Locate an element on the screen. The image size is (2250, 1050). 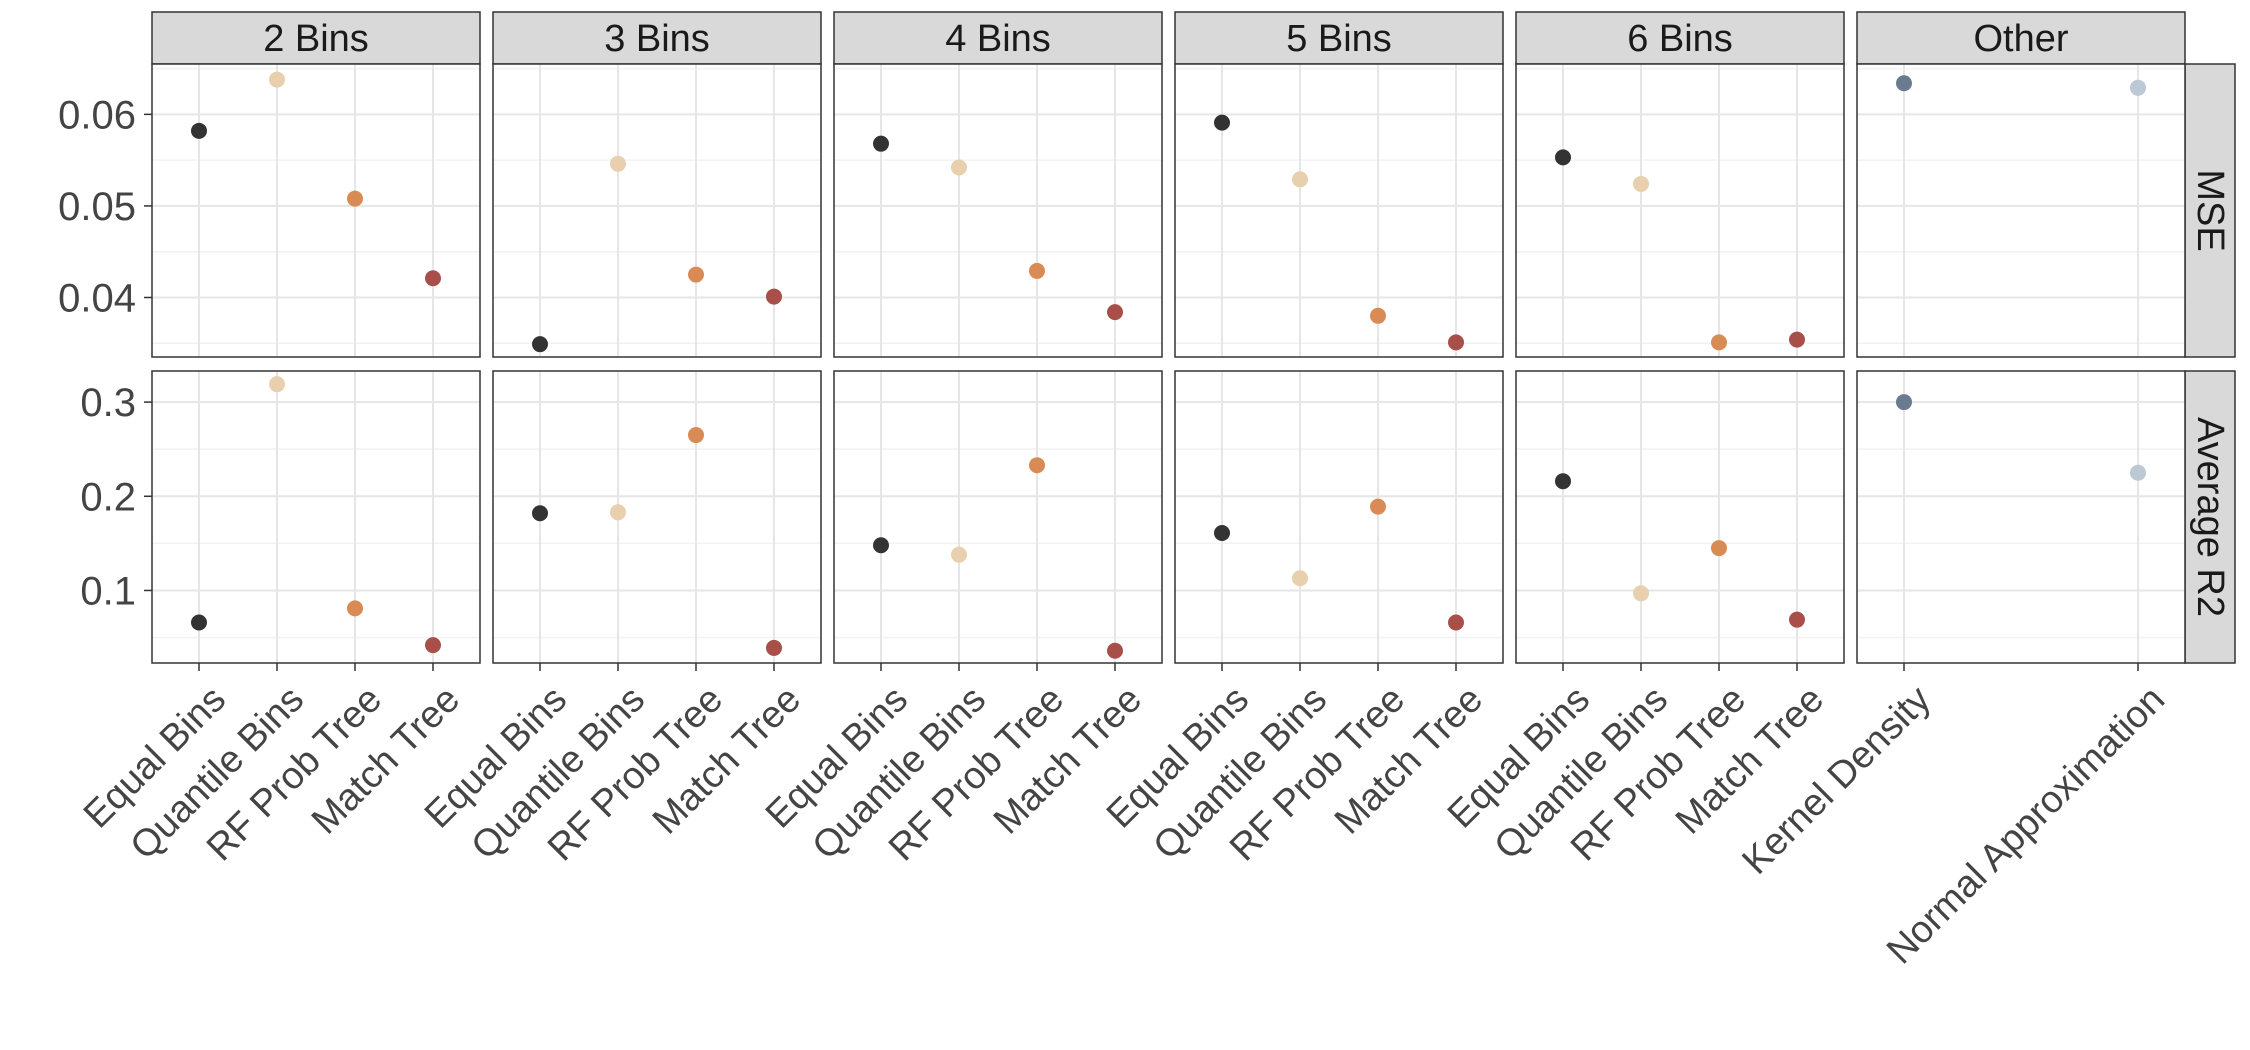
y-tick-label: 0.05 is located at coordinates (97, 207).